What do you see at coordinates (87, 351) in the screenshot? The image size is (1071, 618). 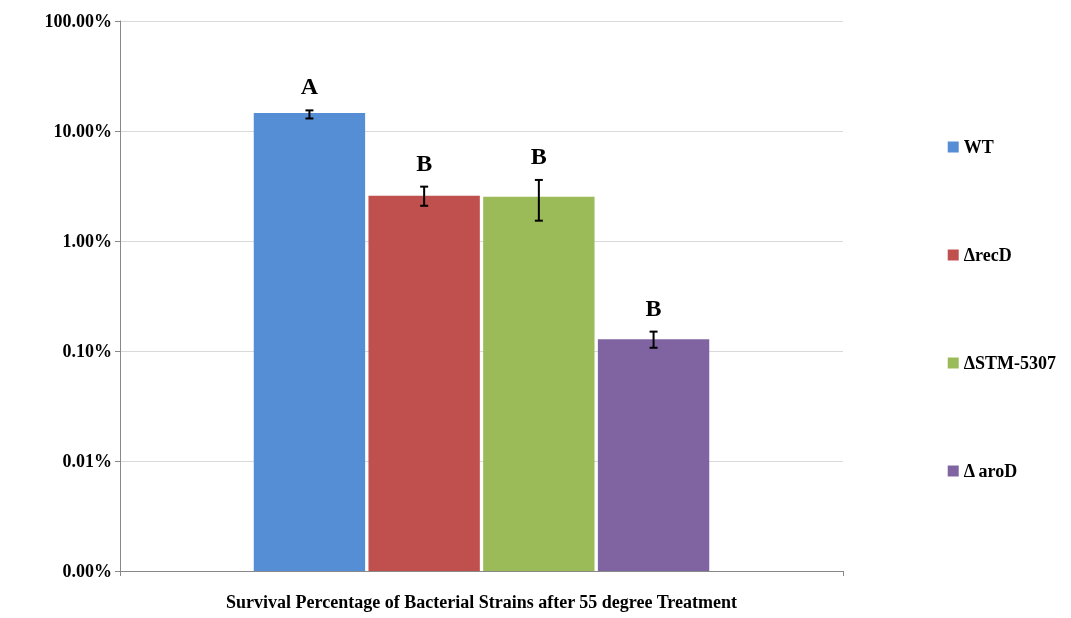 I see `y-tick-label: 0.10%` at bounding box center [87, 351].